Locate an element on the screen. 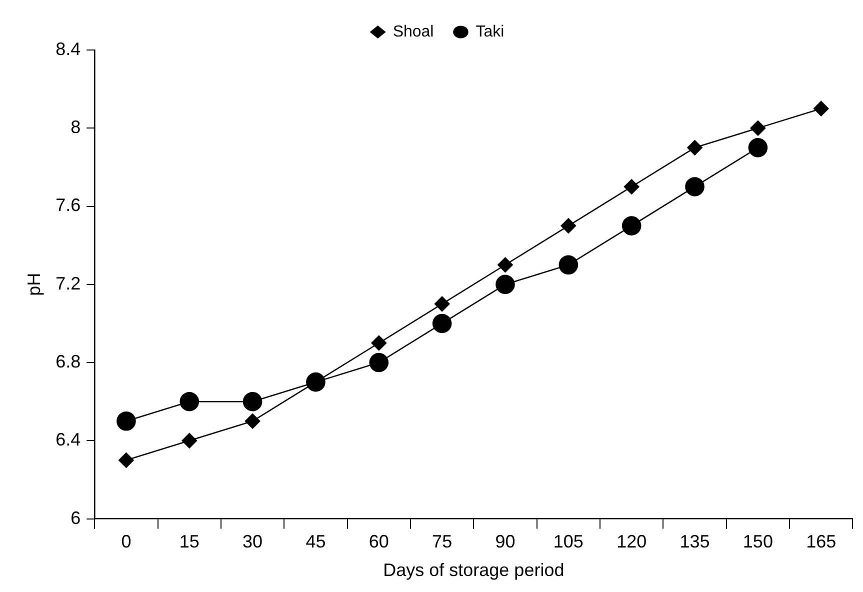 The width and height of the screenshot is (863, 592). legend-label: Taki is located at coordinates (490, 31).